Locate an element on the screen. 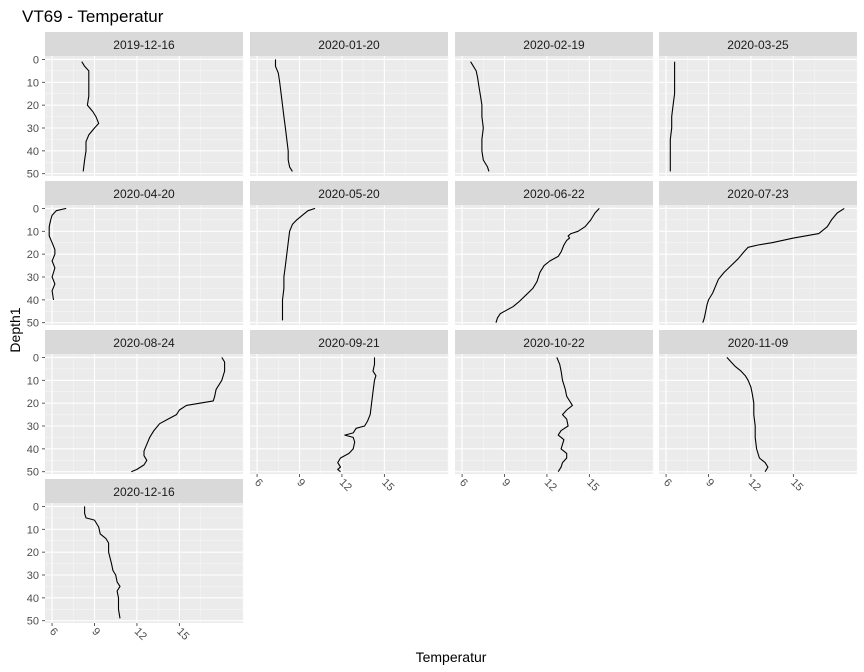  facet-panel: 2020-01-20 is located at coordinates (349, 104).